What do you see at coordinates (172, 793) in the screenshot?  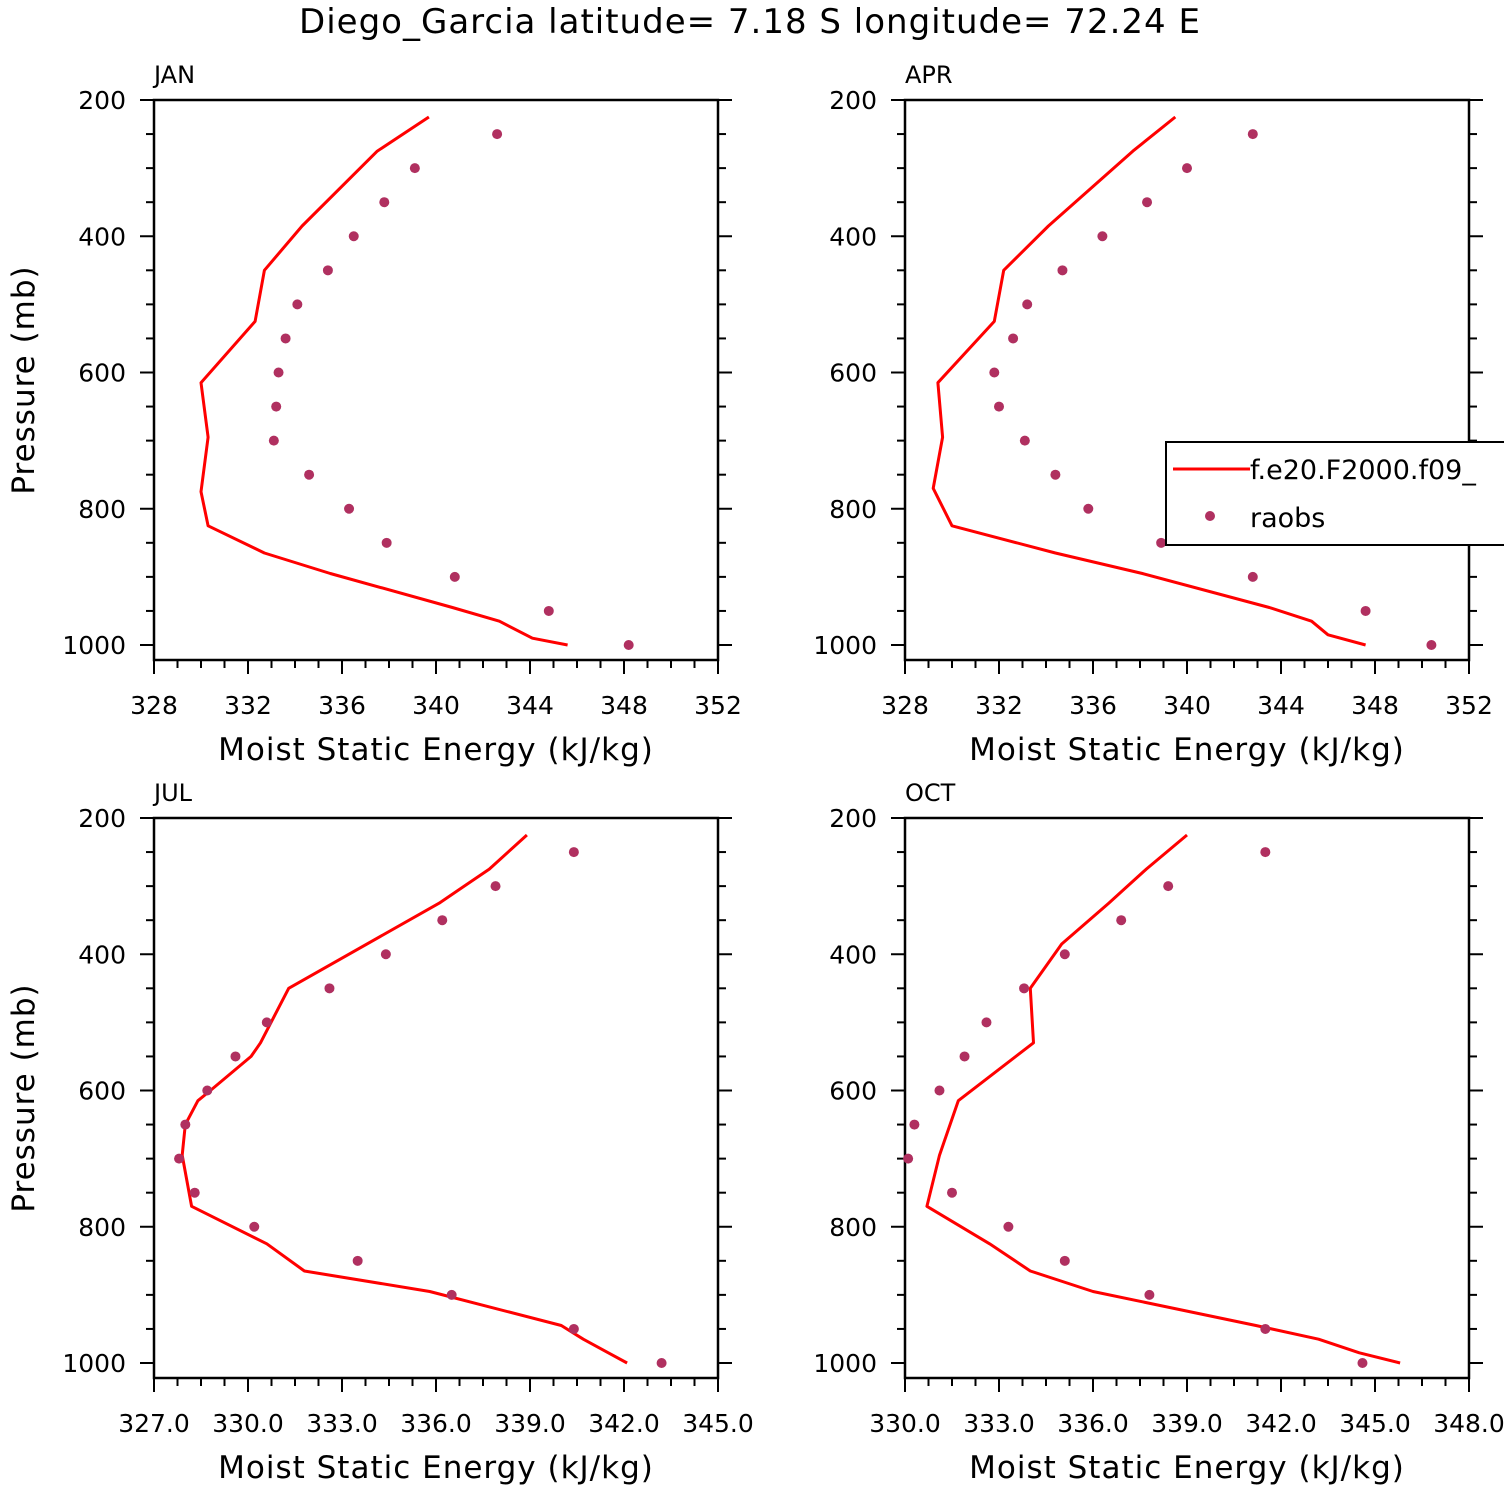 I see `panel-label: JUL` at bounding box center [172, 793].